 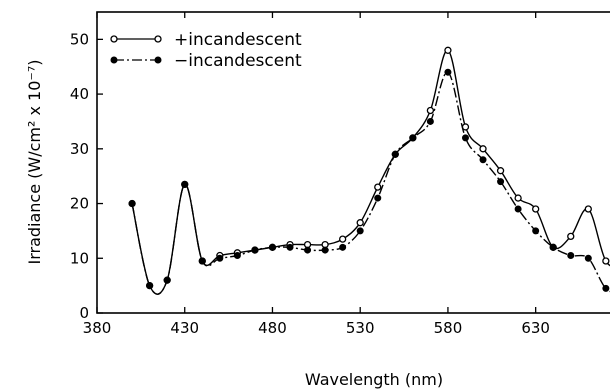 I want to click on y-tick-label: 0, so click(x=84, y=313).